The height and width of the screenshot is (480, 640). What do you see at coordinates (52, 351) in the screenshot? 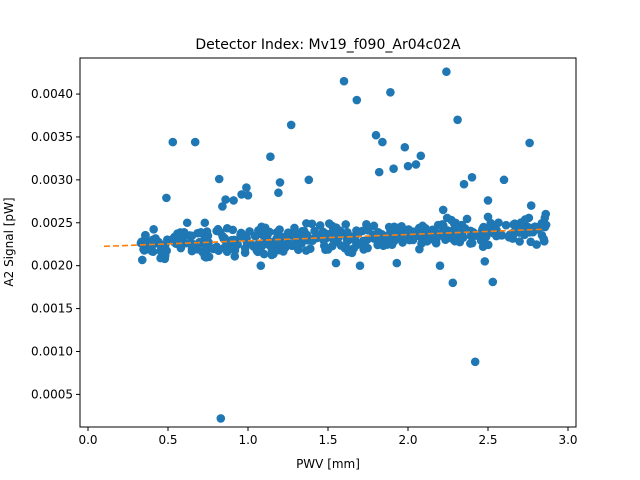
I see `y-tick-label: 0.0010` at bounding box center [52, 351].